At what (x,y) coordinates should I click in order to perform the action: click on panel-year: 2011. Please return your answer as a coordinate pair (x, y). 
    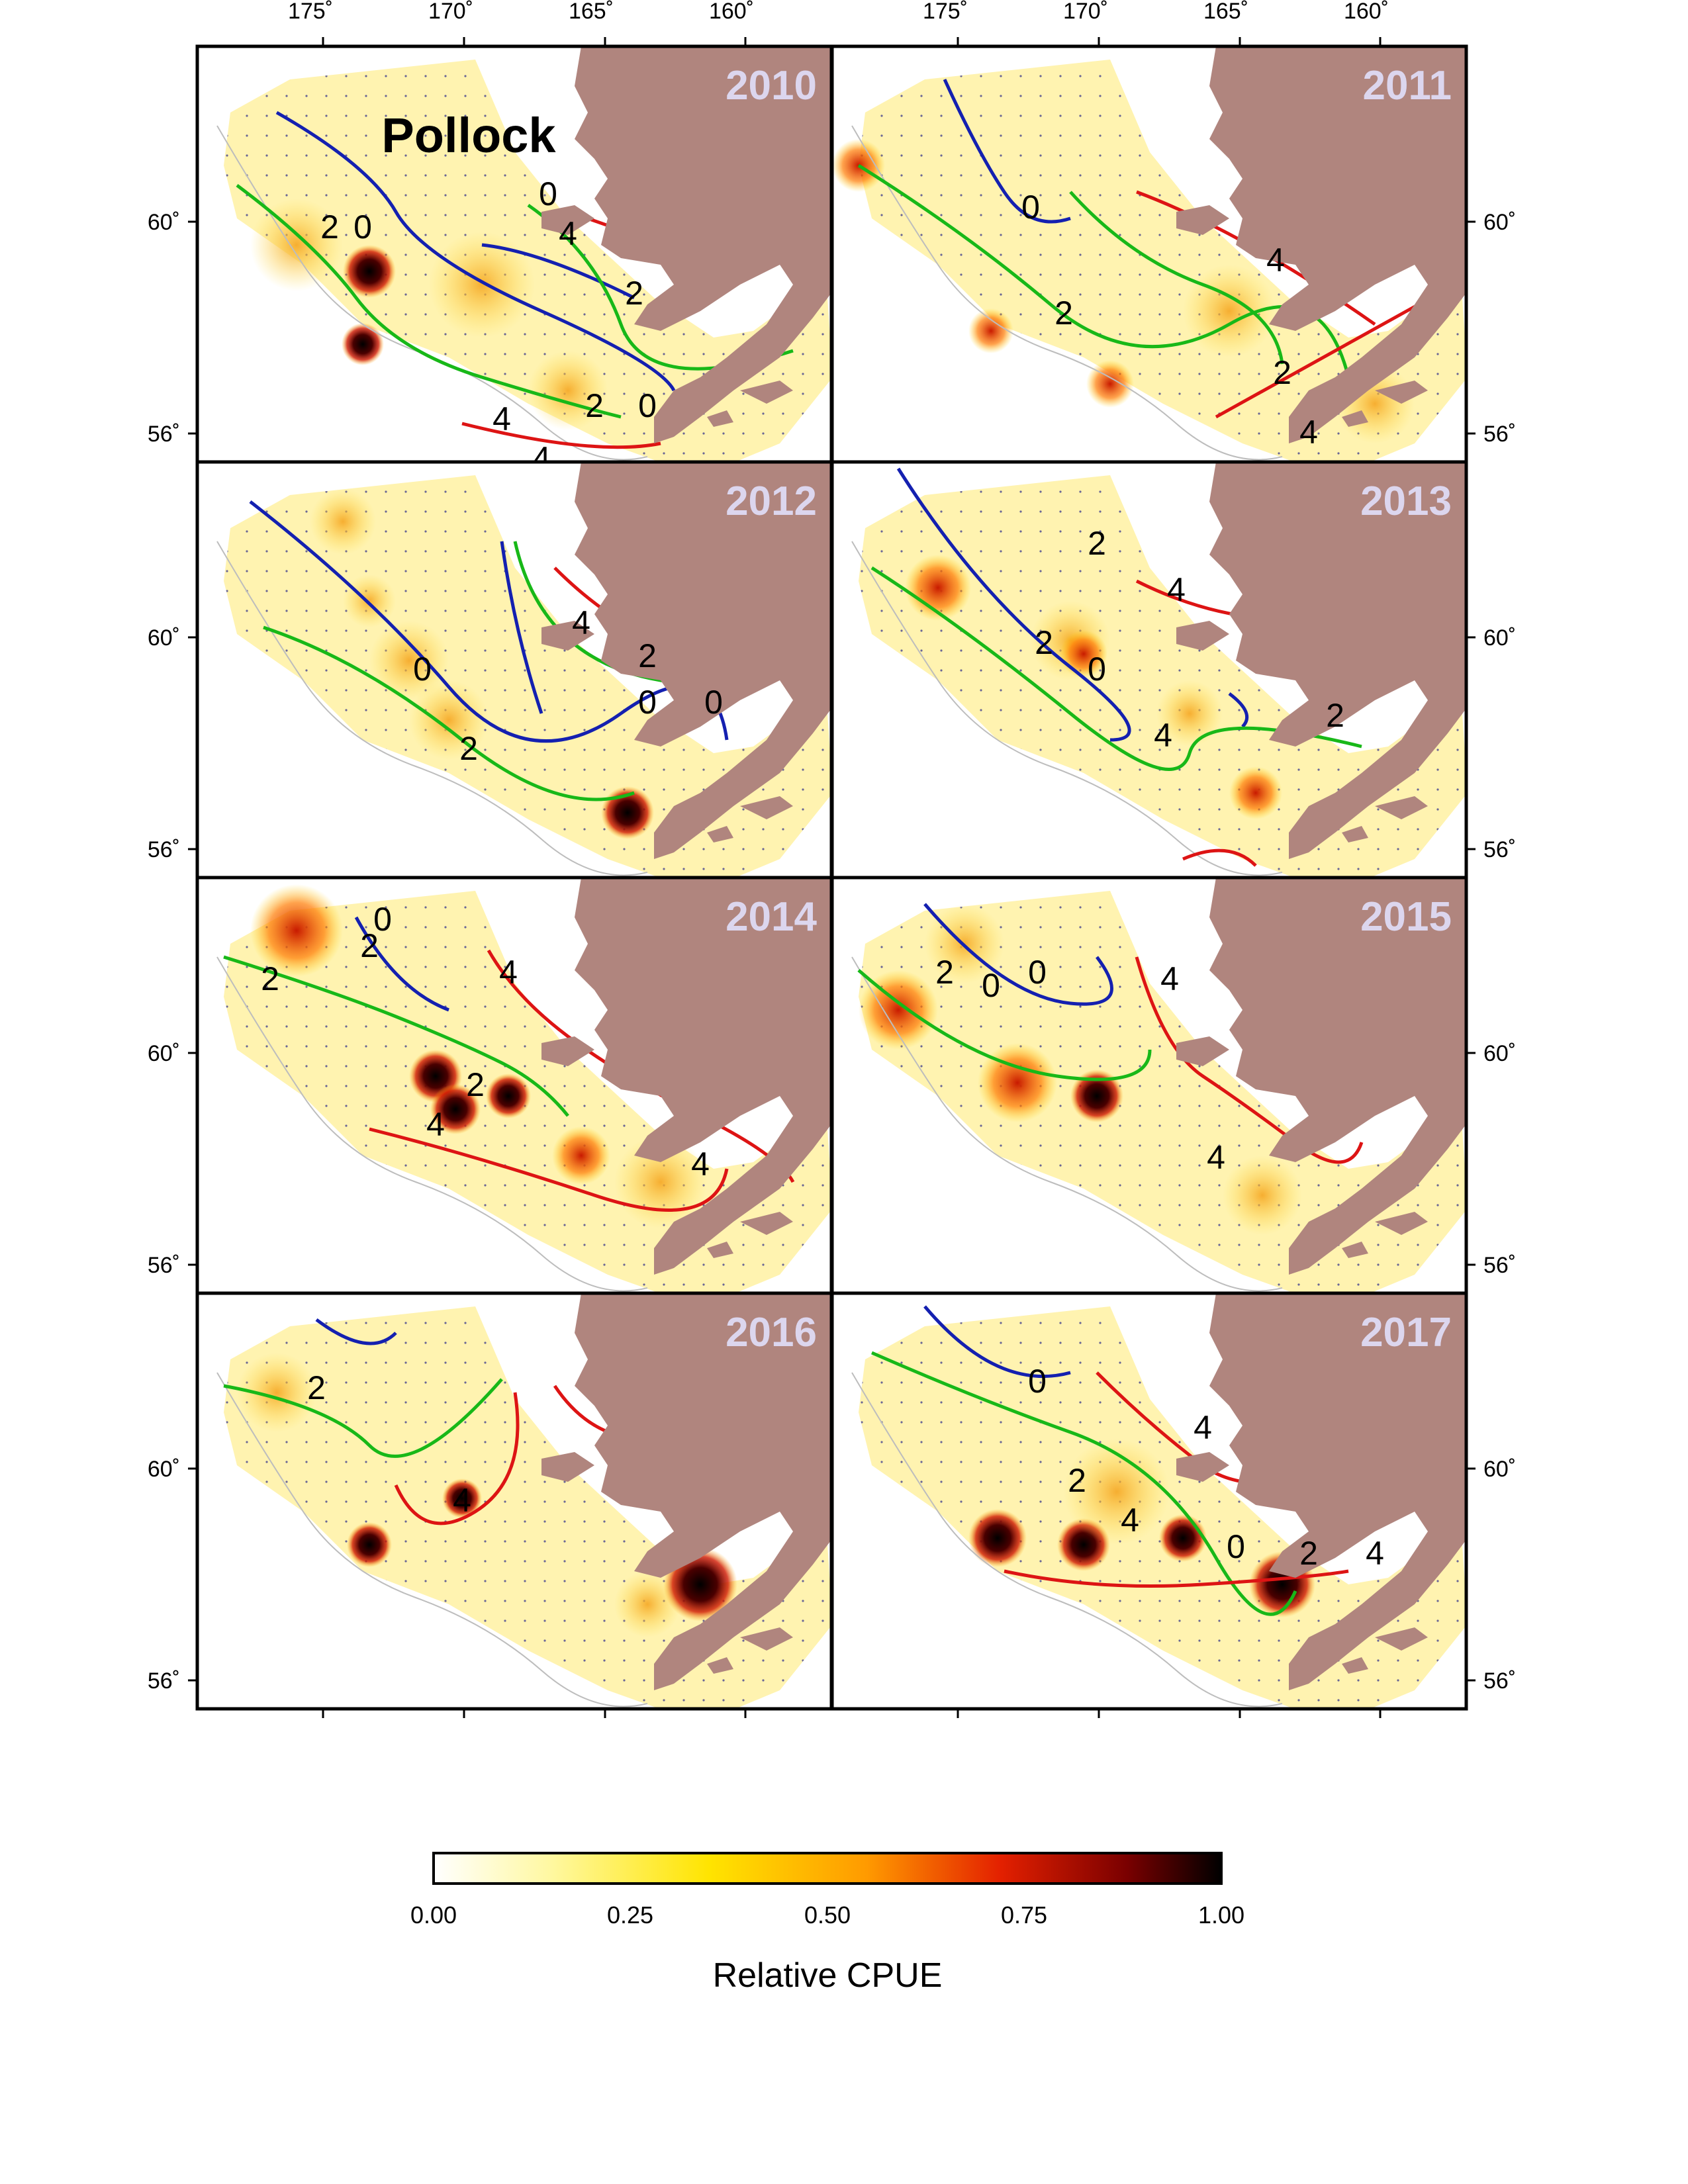
    Looking at the image, I should click on (1407, 86).